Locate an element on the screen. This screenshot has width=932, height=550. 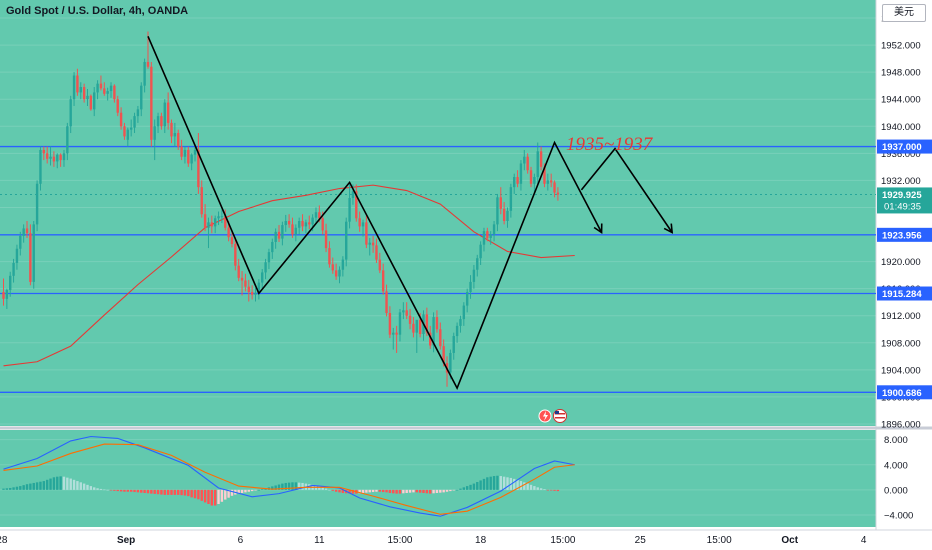
countdown-label: 01:49:35 is located at coordinates (902, 206).